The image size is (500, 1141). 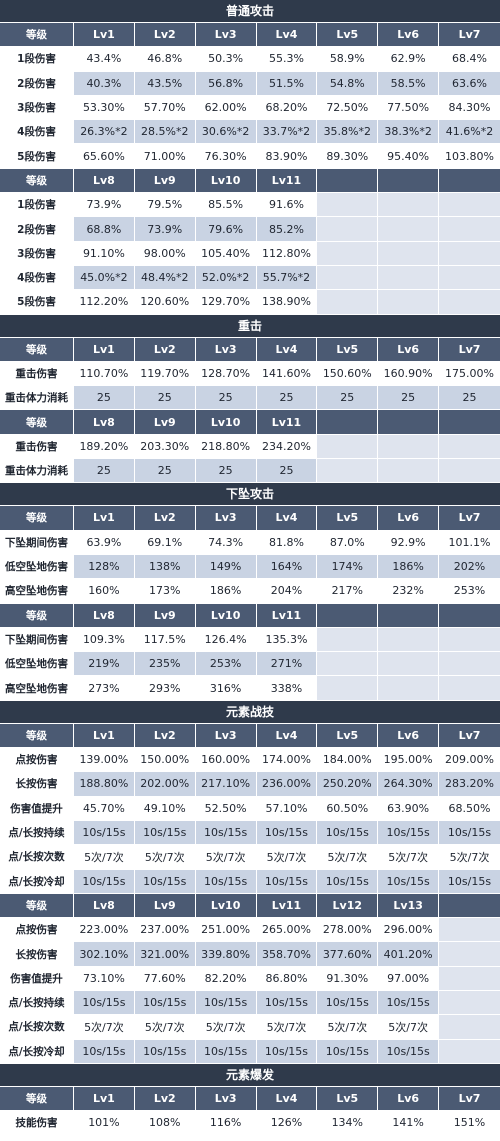 What do you see at coordinates (165, 447) in the screenshot?
I see `value-cell: 203.30%` at bounding box center [165, 447].